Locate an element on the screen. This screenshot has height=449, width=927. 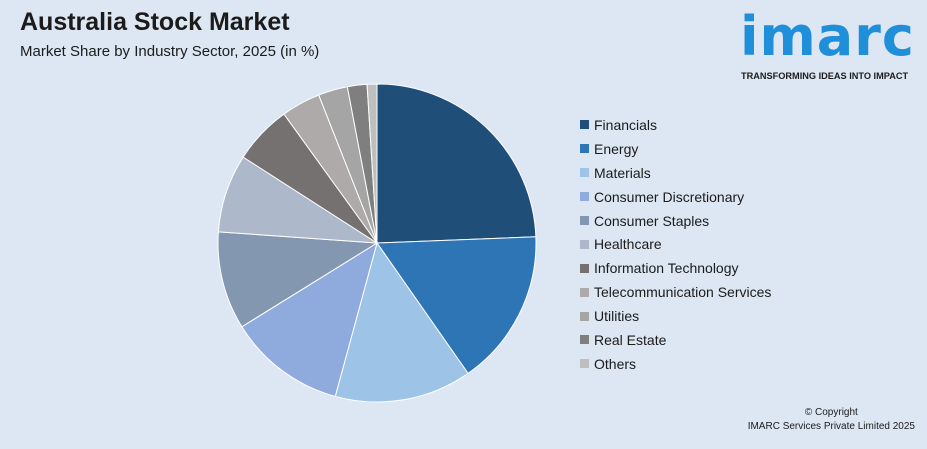
legend-item: Materials is located at coordinates (675, 173).